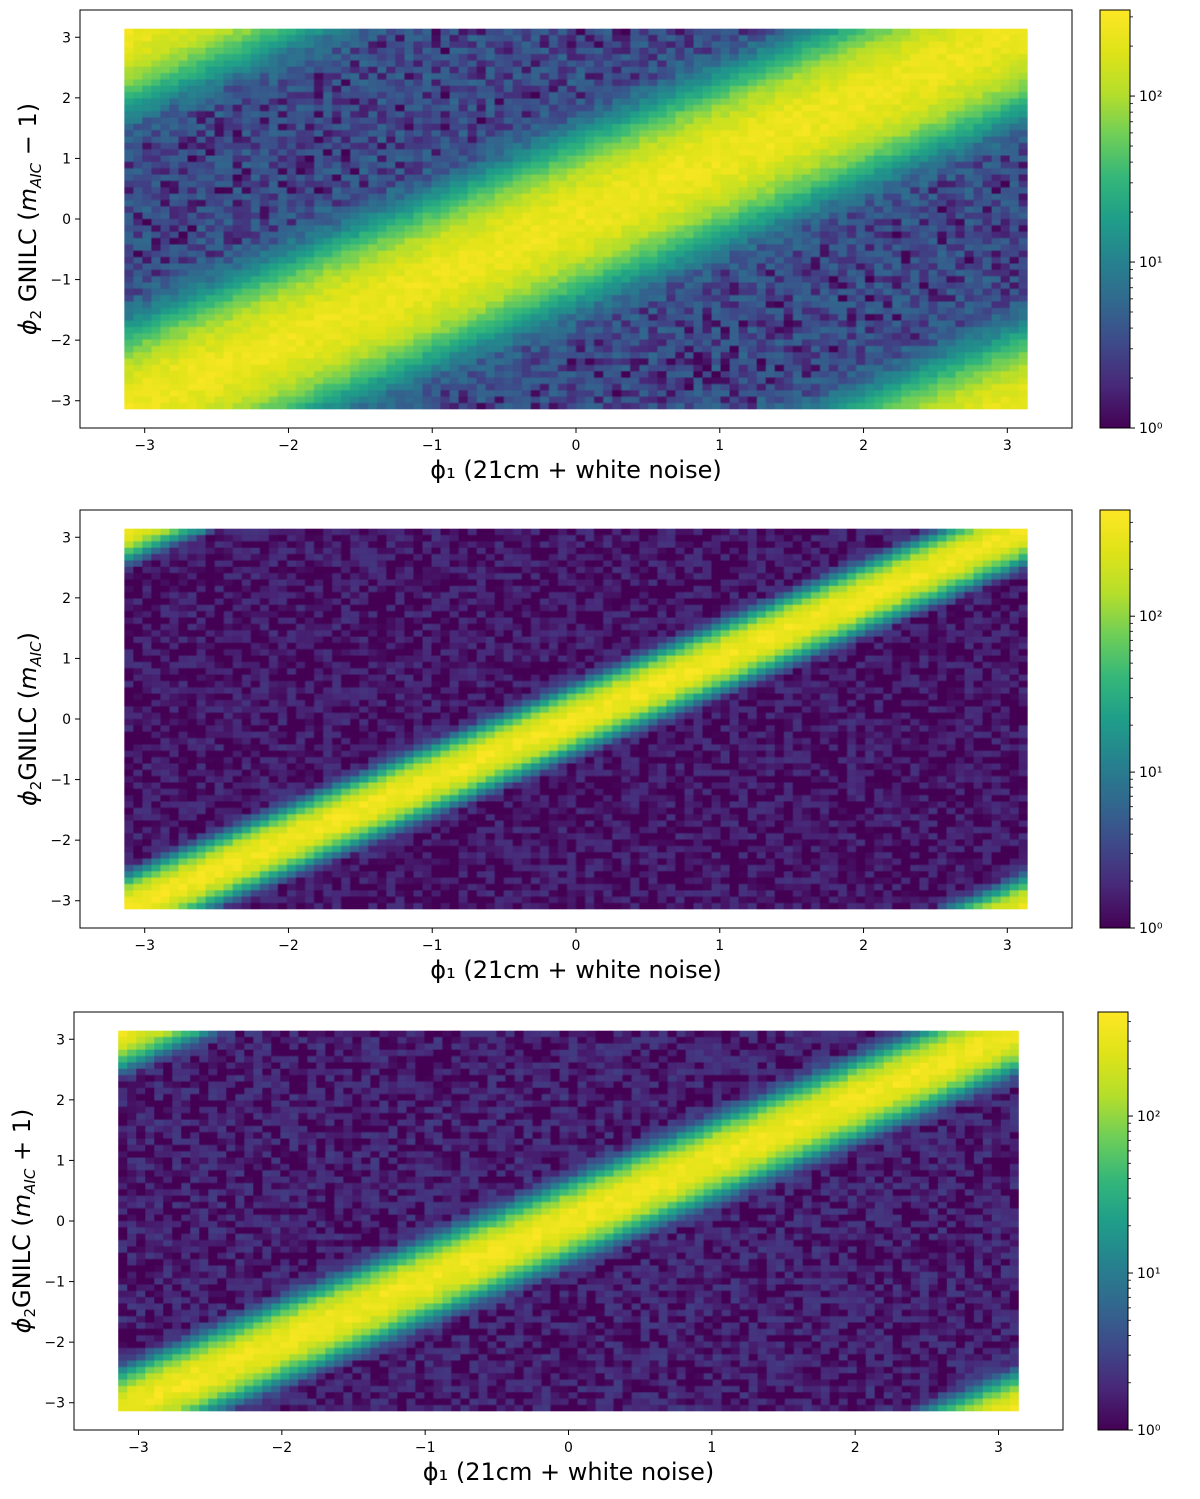  I want to click on y-axis-label: ϕ2 GNILC (mAIC − 1), so click(29, 219).